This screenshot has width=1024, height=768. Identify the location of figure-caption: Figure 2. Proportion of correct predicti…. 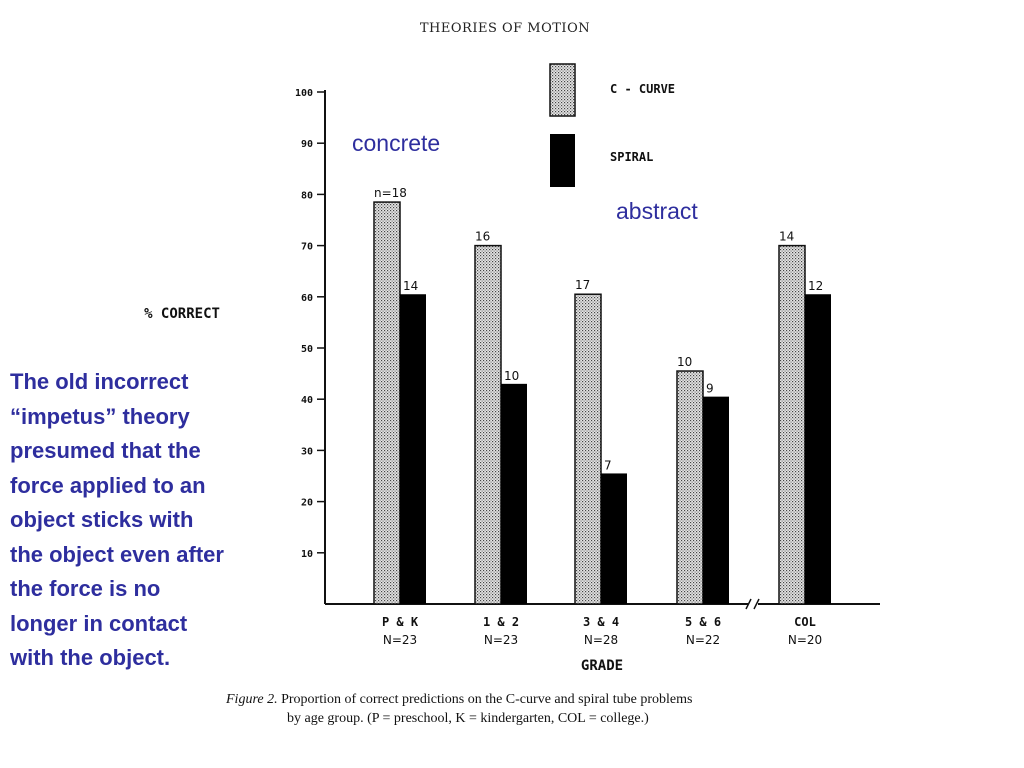
(458, 709).